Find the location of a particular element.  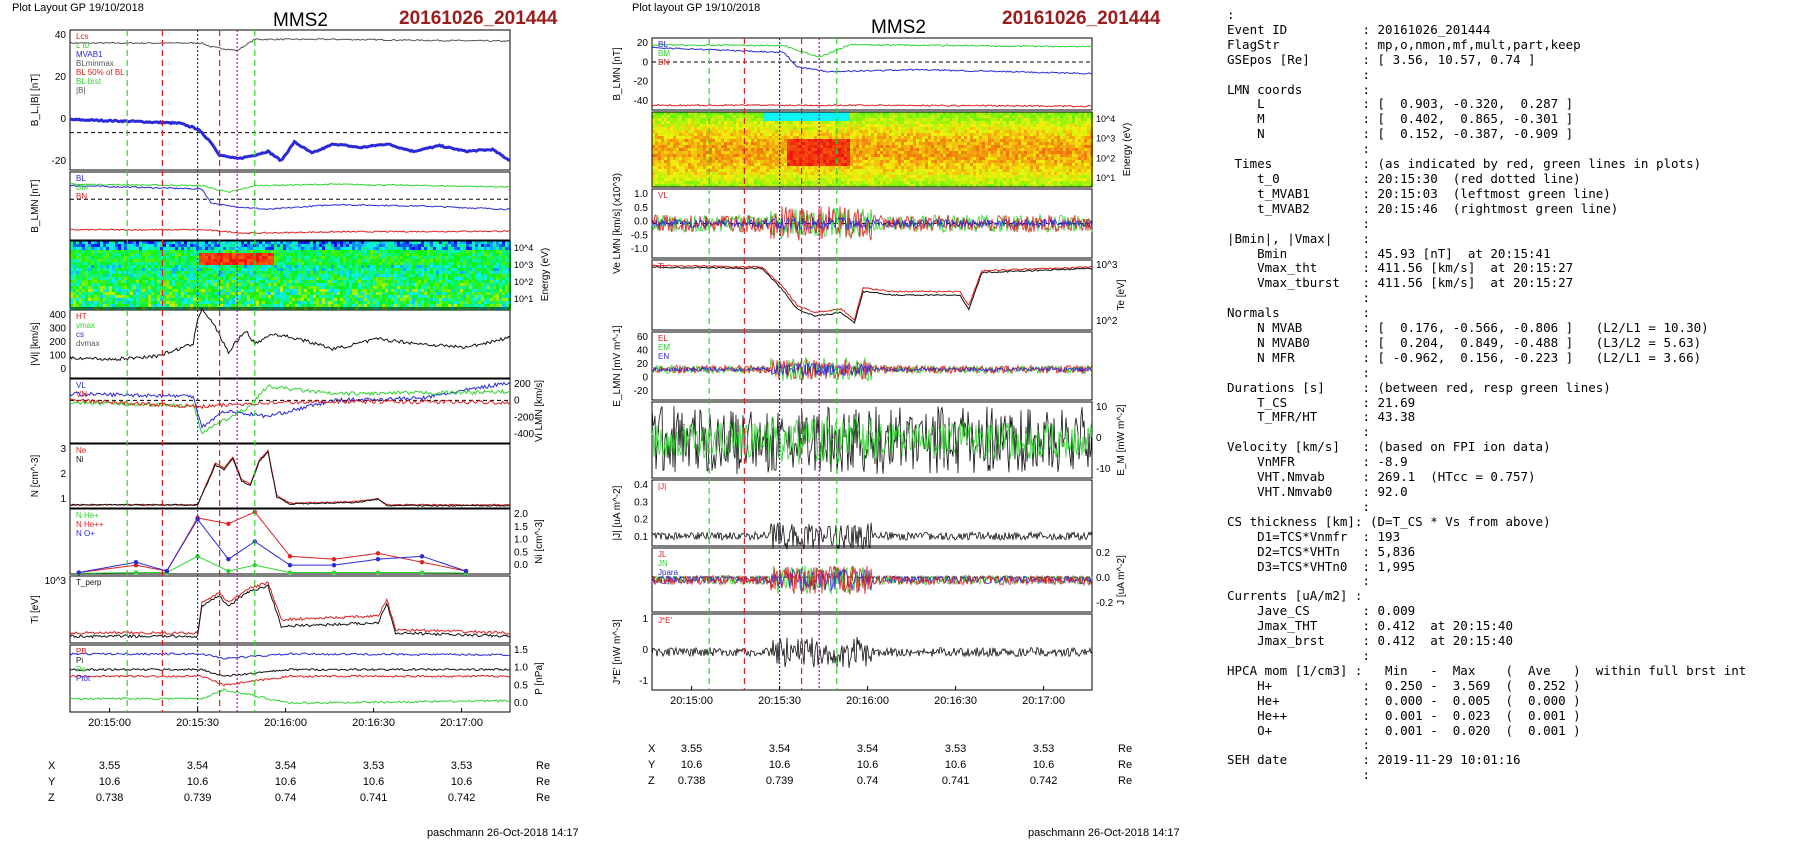

y-tick-label: 10^4 is located at coordinates (523, 248).